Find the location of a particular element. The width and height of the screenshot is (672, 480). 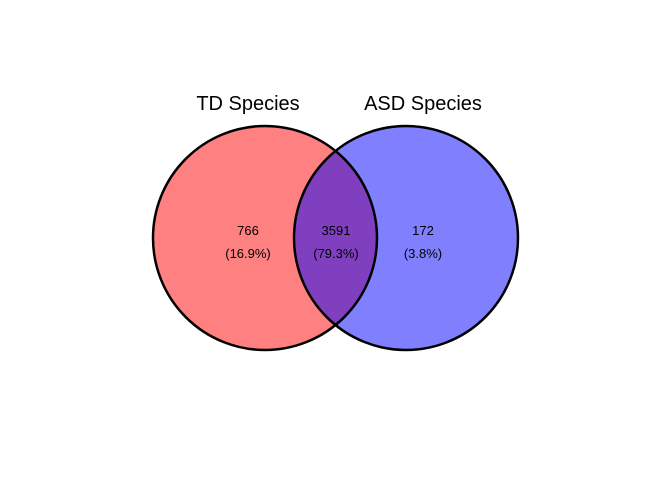

intersection-percent: (79.3%) is located at coordinates (336, 253).